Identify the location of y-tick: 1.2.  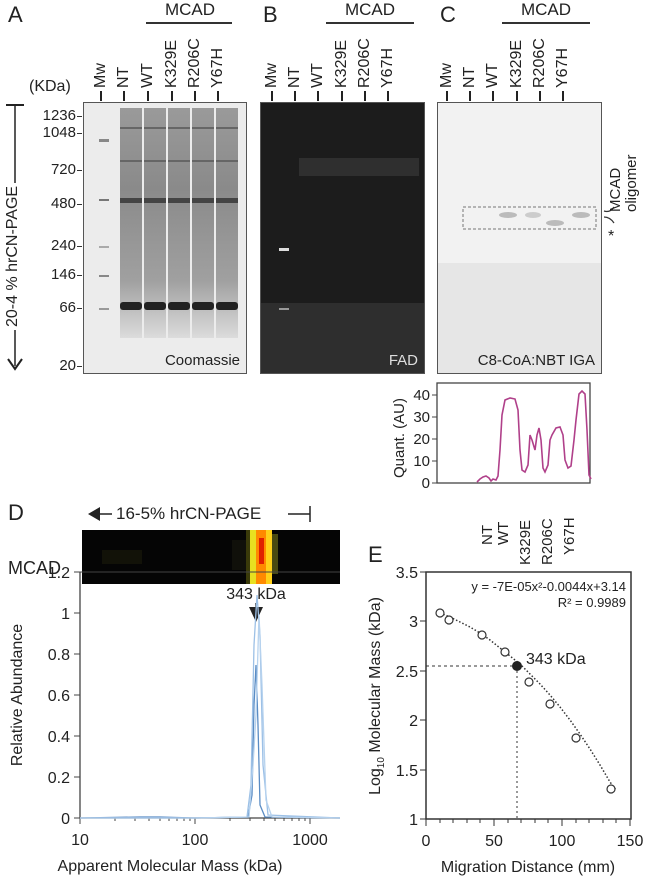
(59, 573).